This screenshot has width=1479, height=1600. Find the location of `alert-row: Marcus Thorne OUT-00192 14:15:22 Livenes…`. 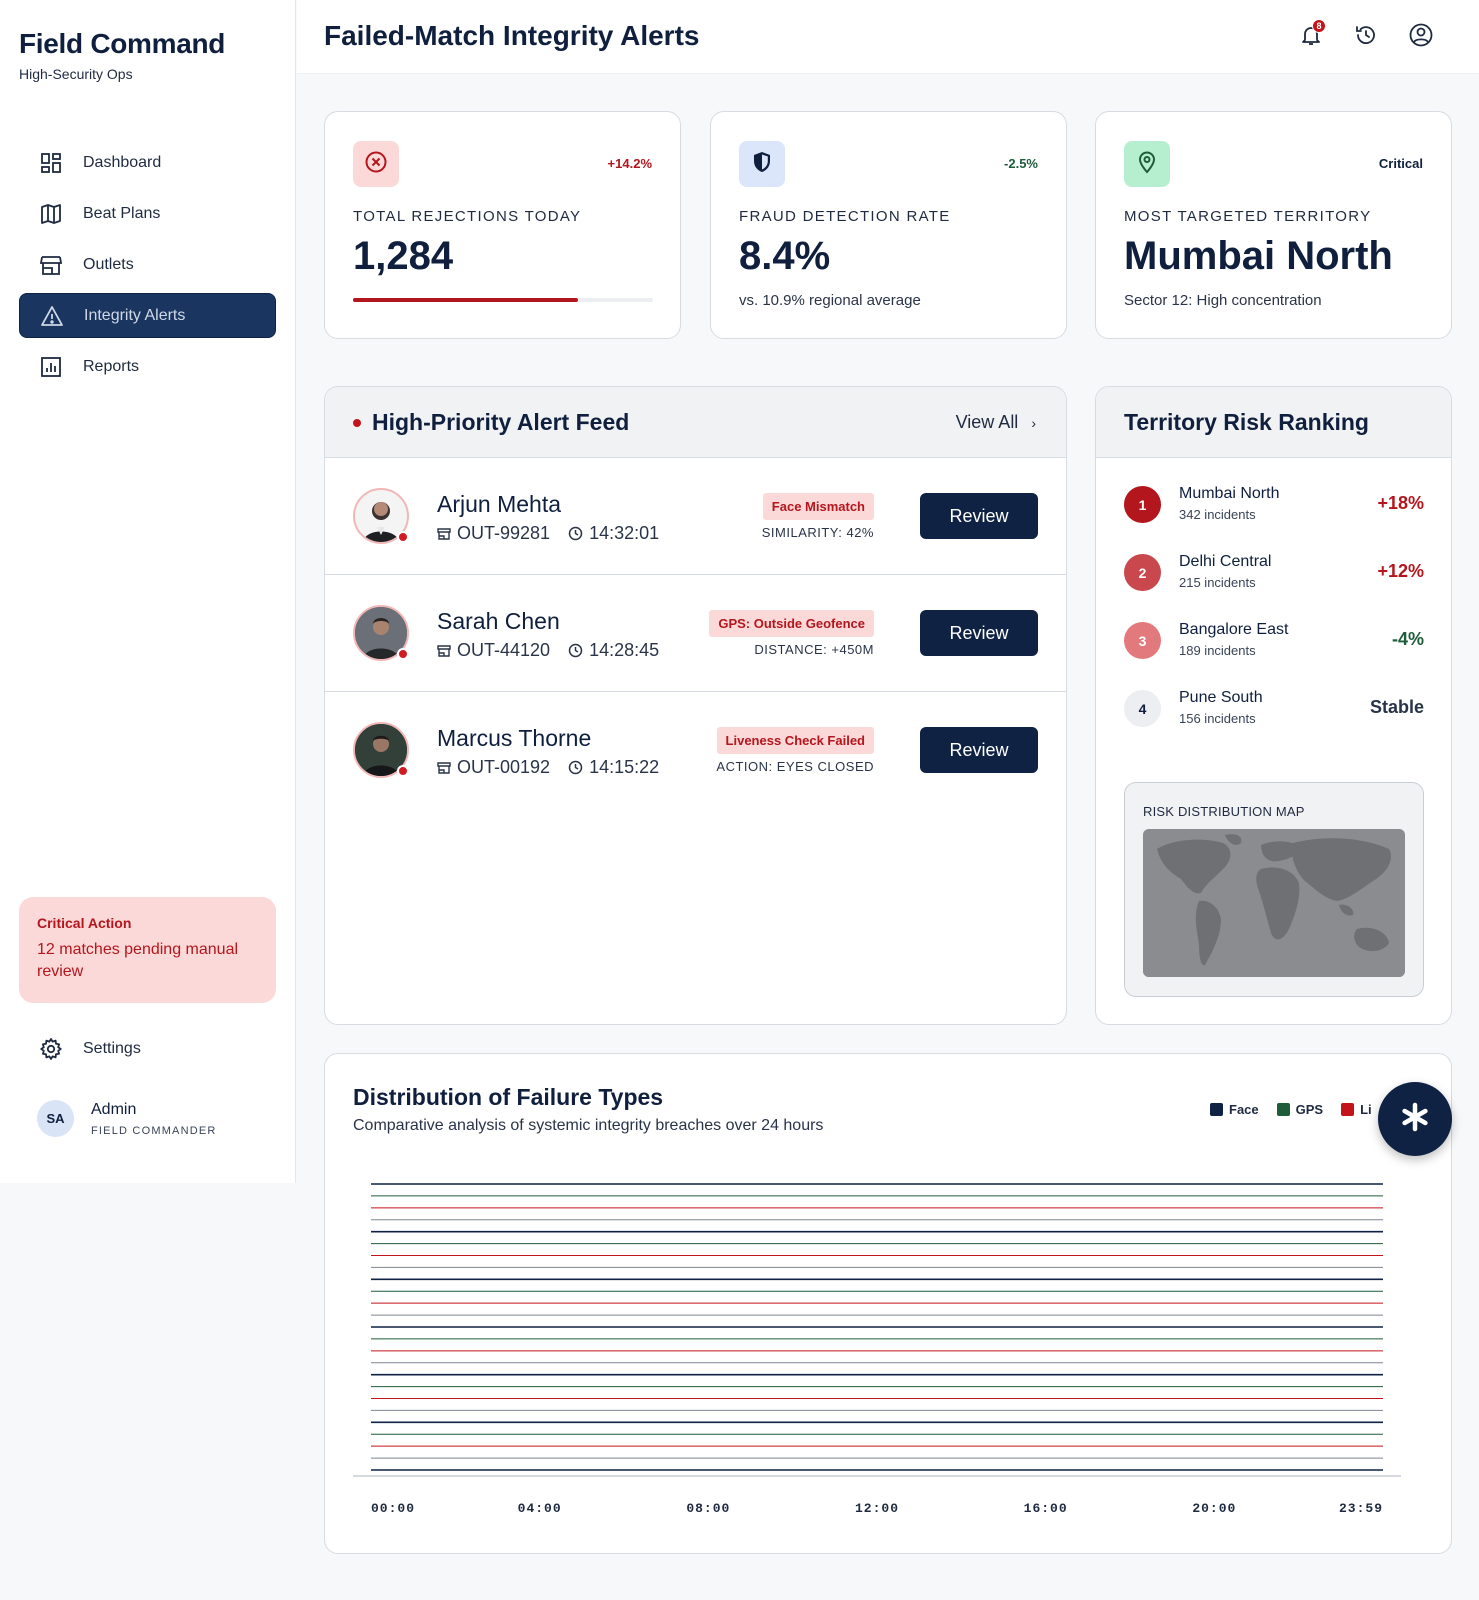

alert-row: Marcus Thorne OUT-00192 14:15:22 Livenes… is located at coordinates (695, 750).